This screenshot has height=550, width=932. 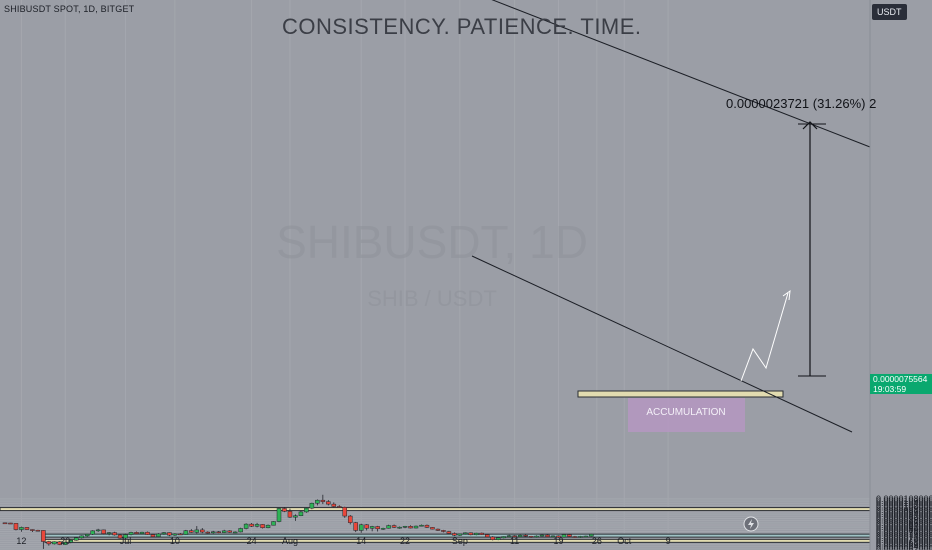 I want to click on price-tick-label: 0.0000074000, so click(x=904, y=536).